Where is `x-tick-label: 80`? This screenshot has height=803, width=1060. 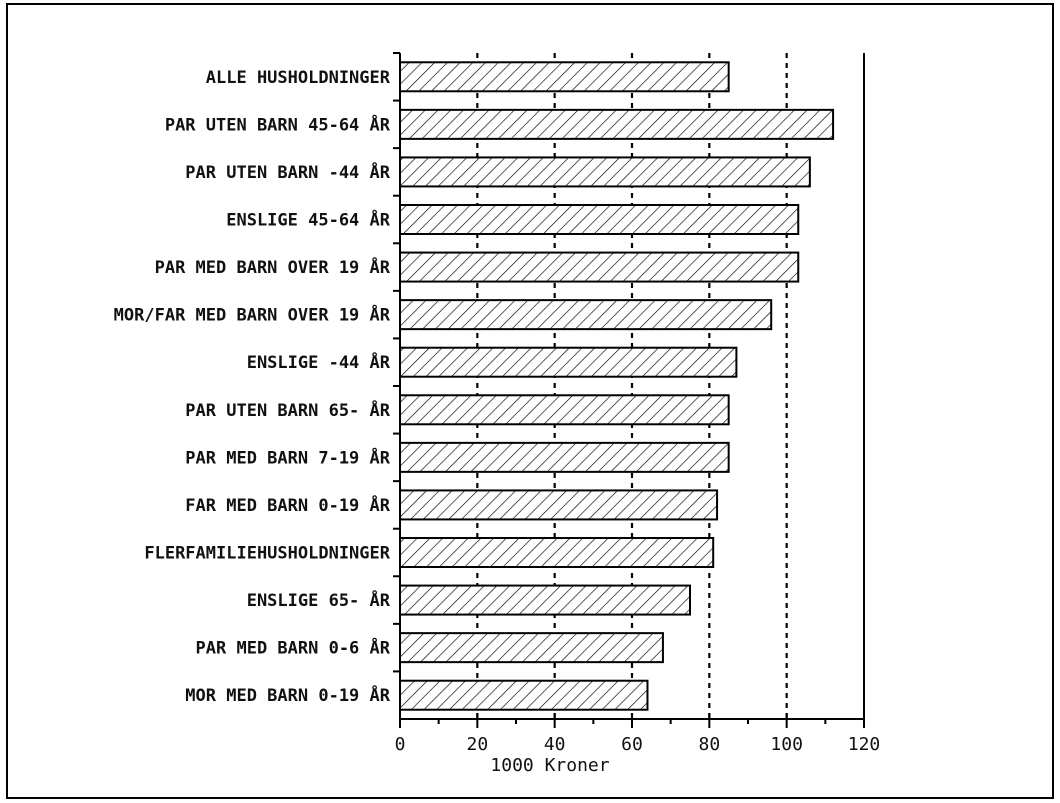
x-tick-label: 80 is located at coordinates (709, 744).